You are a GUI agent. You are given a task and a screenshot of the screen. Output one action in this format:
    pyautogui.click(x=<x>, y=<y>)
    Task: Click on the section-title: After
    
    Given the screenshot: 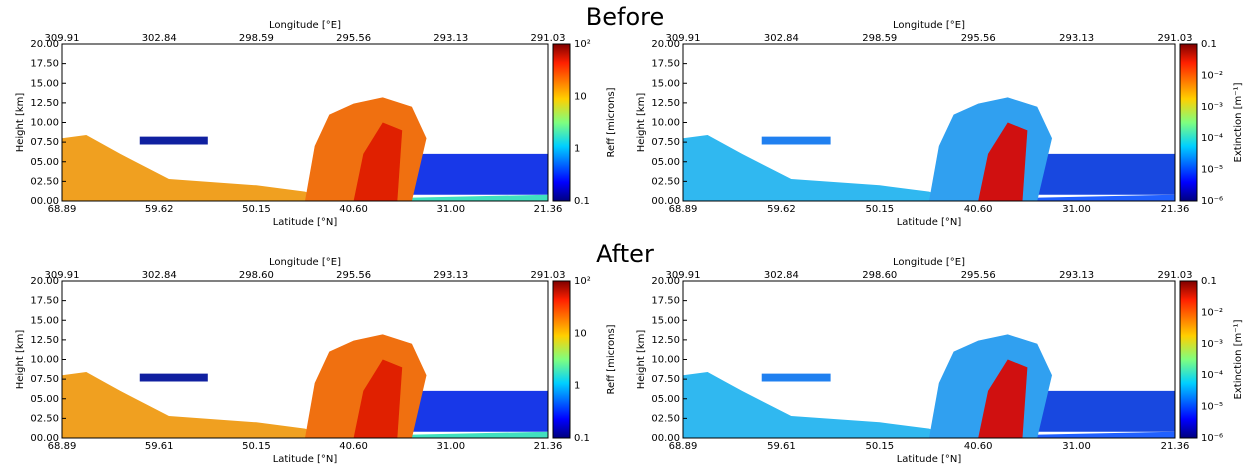 What is the action you would take?
    pyautogui.click(x=625, y=254)
    